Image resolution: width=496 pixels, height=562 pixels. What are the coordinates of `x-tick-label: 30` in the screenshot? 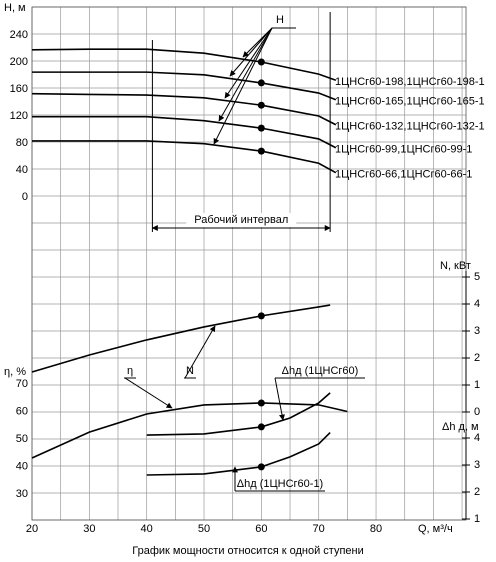 It's located at (89, 529).